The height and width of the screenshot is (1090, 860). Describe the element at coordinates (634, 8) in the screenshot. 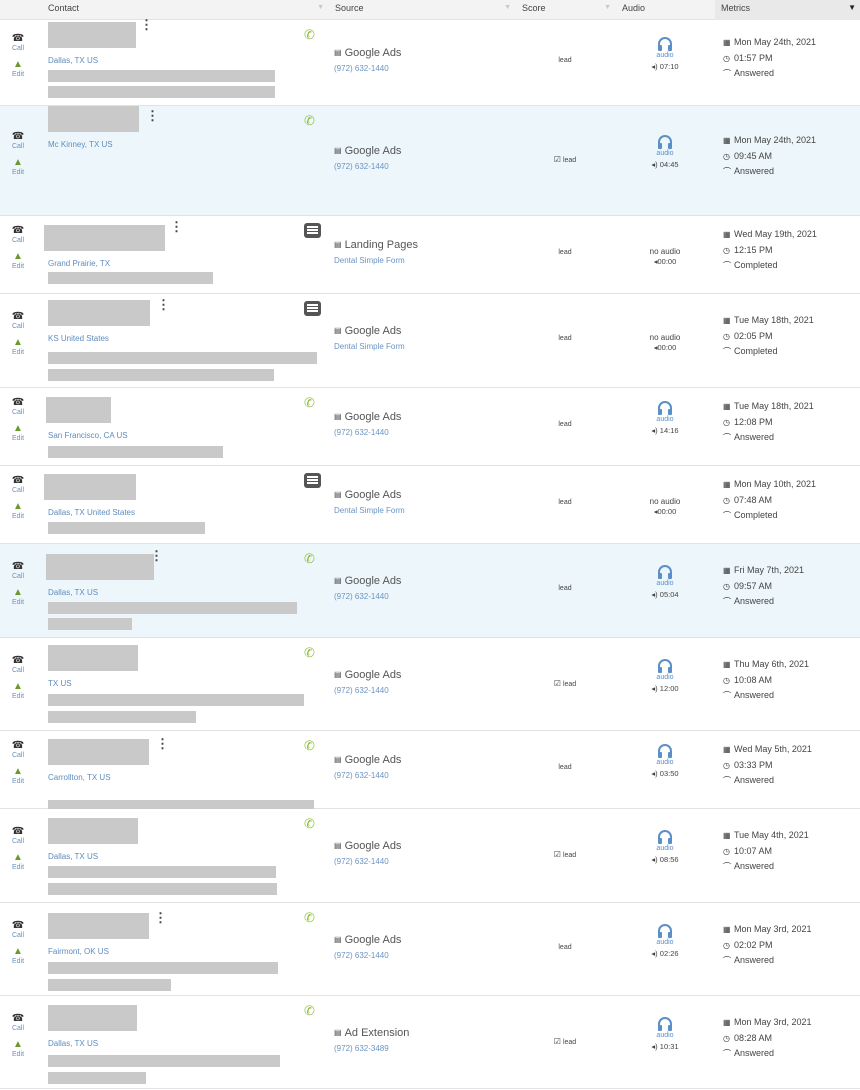

I see `column-header-audio: Audio` at that location.